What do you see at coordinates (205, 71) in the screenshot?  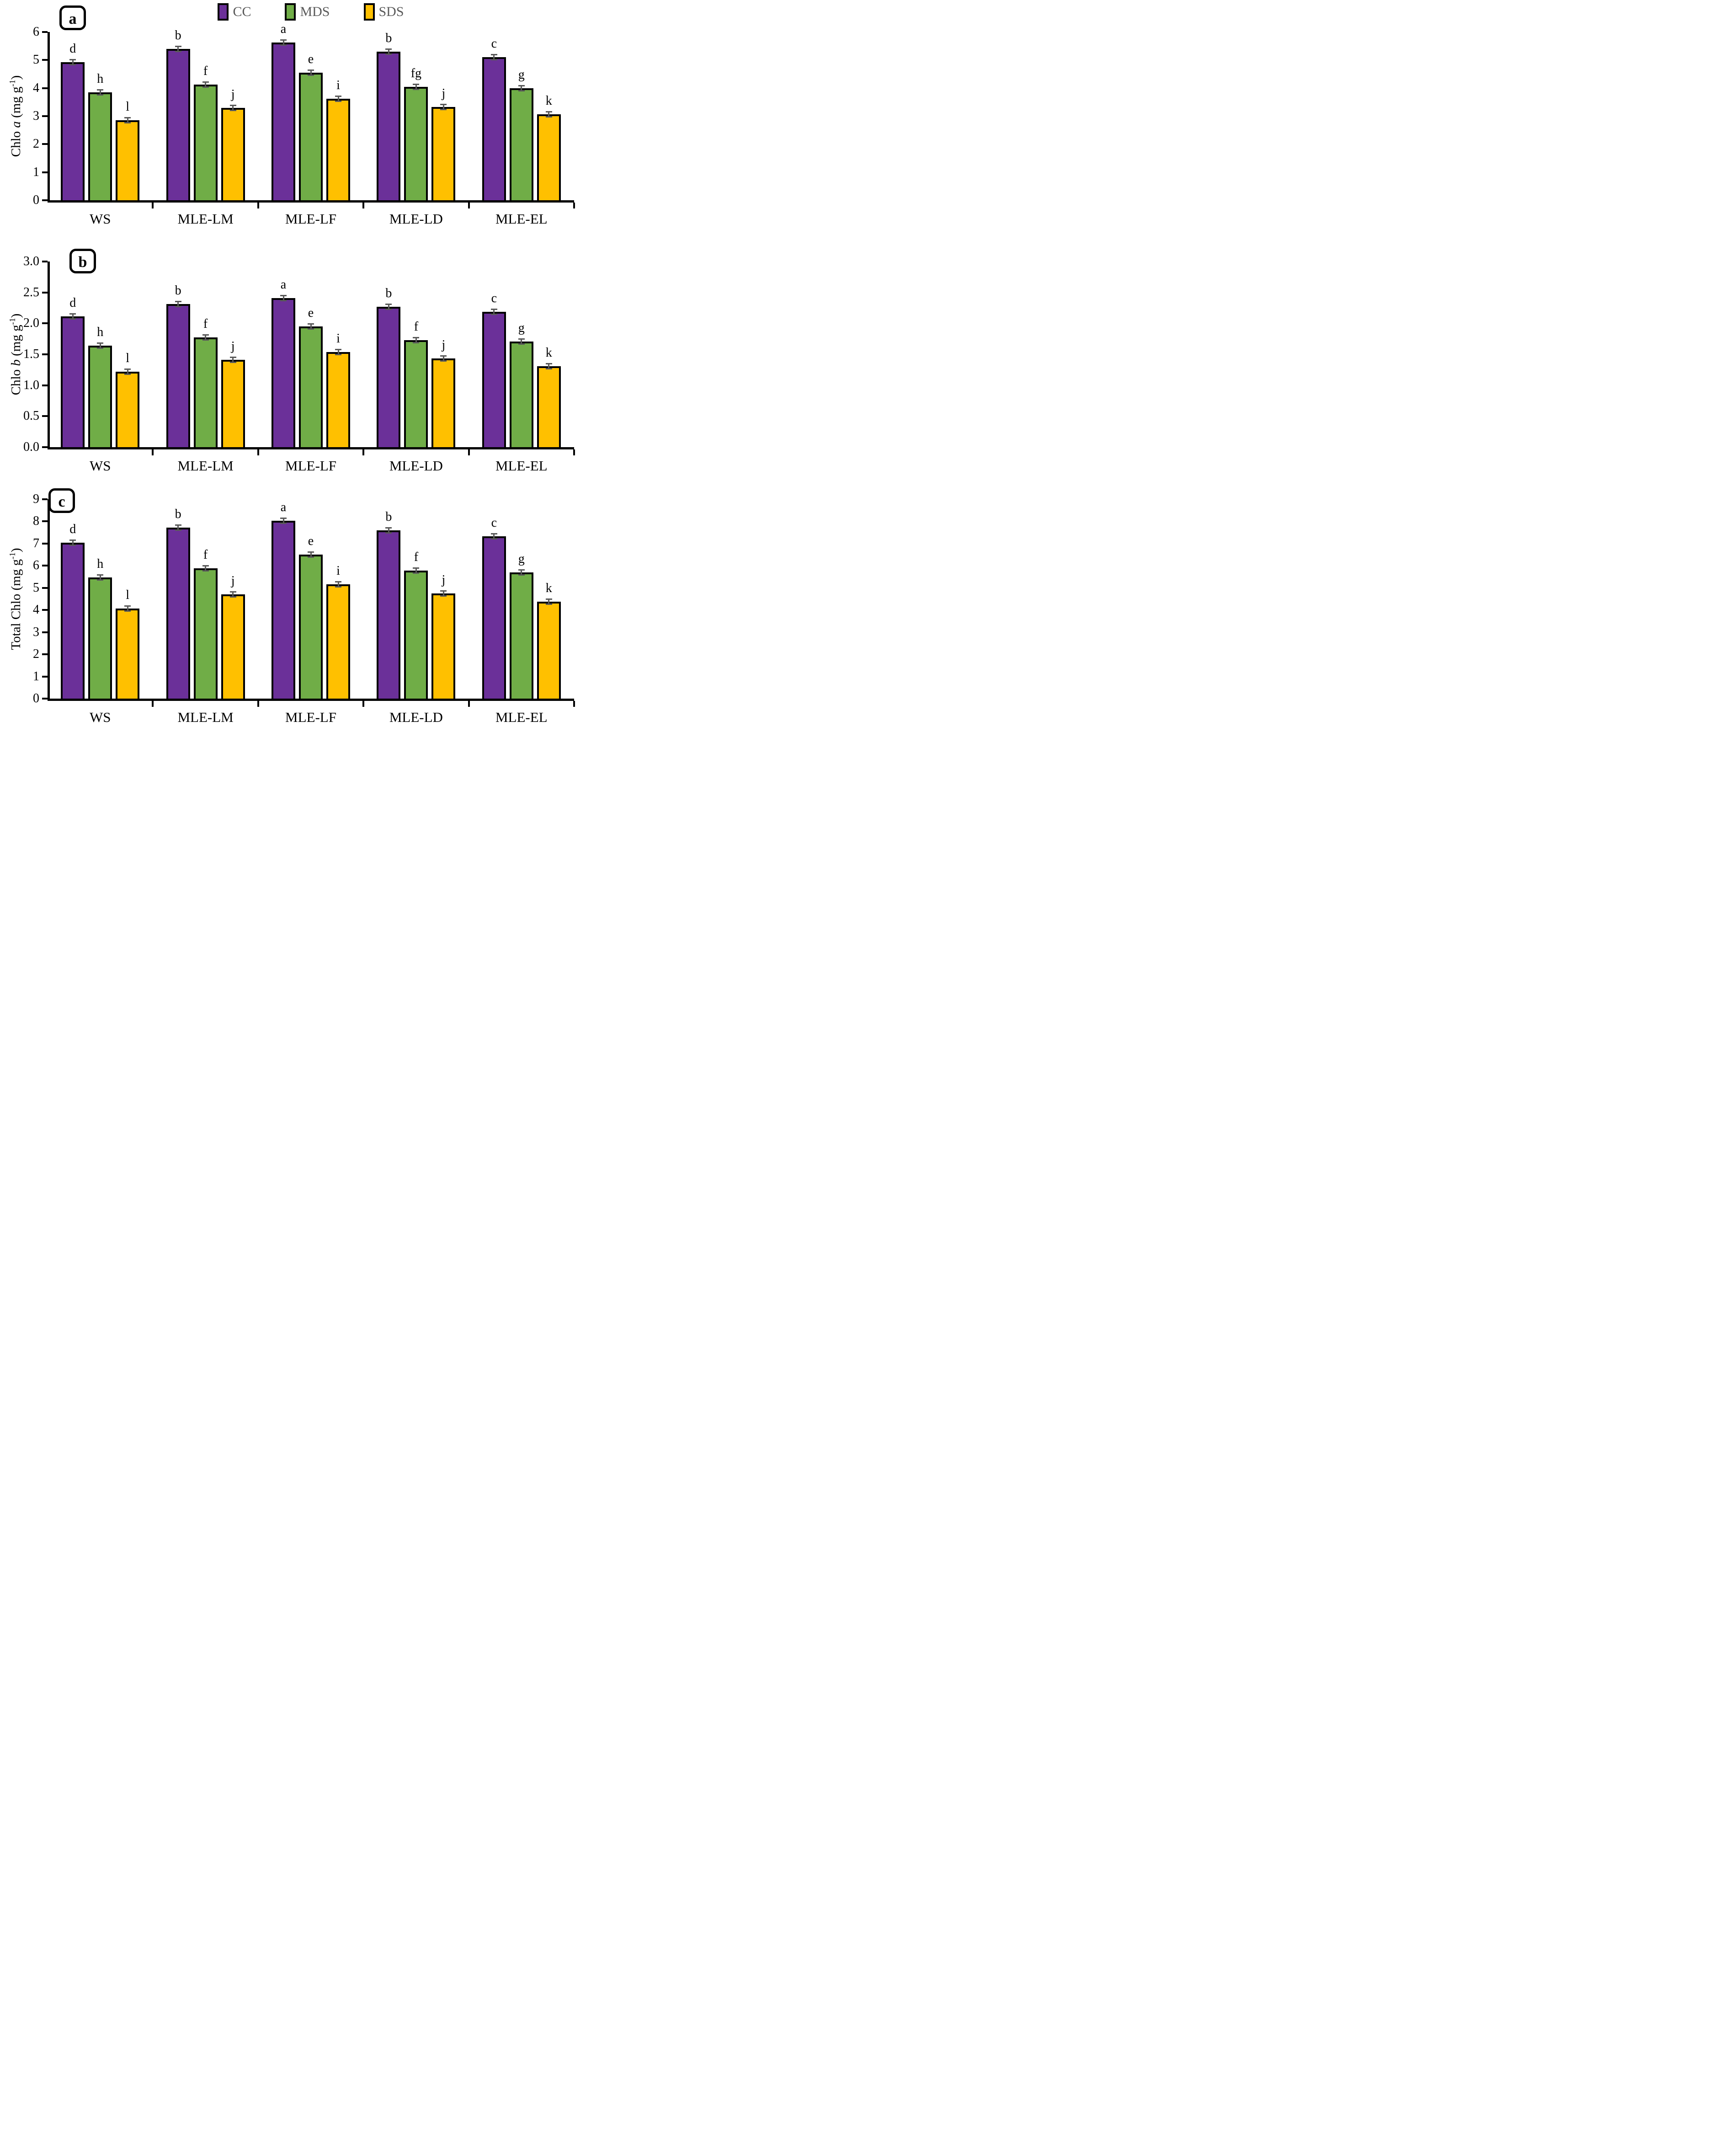 I see `sig-letter-MDS-MLE-LM: f` at bounding box center [205, 71].